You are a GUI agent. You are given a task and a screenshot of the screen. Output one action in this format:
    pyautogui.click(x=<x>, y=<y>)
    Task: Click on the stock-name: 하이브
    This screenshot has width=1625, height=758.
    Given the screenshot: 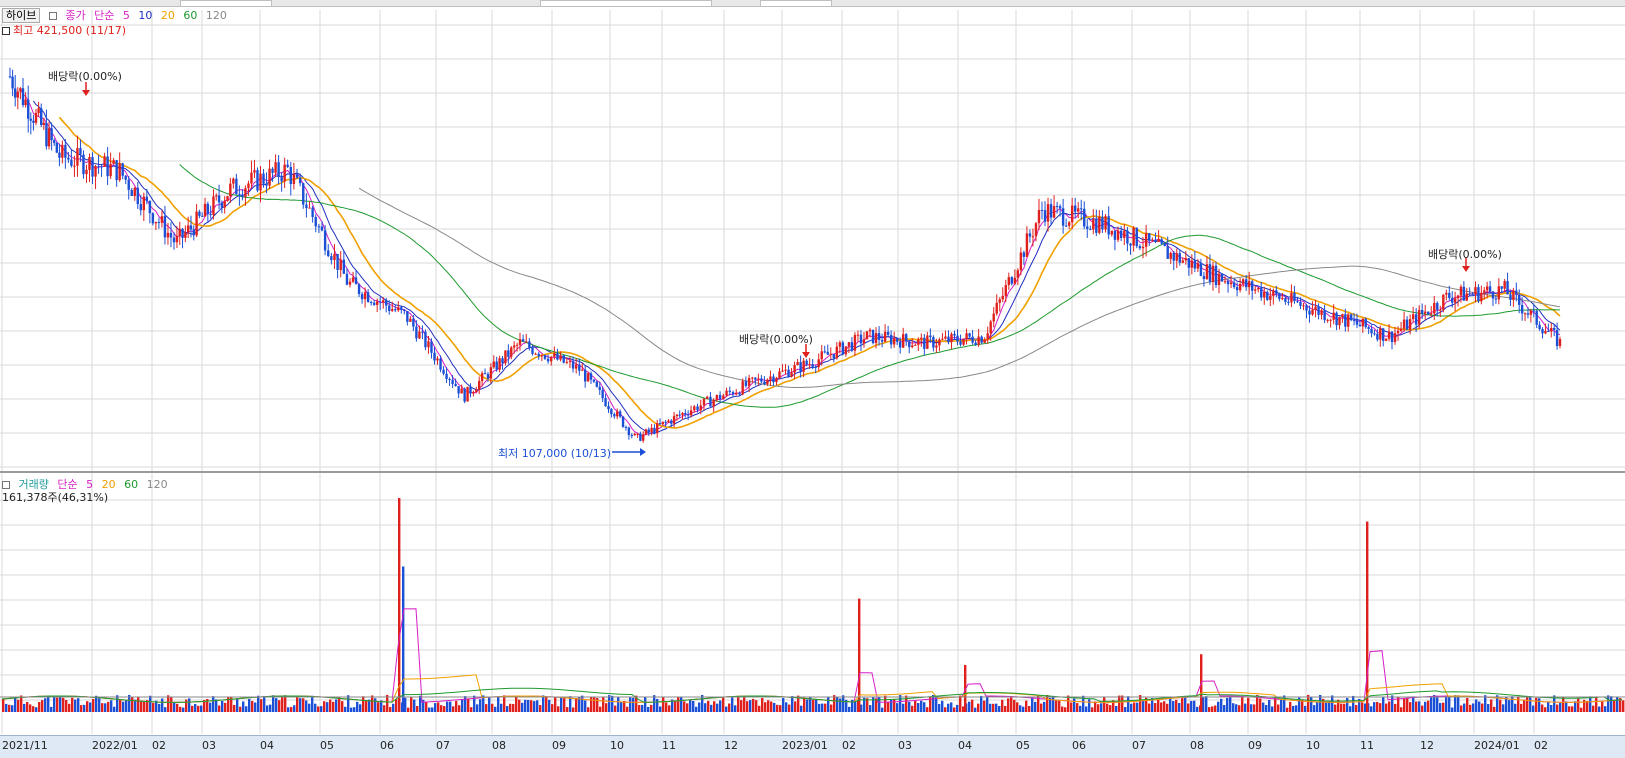 What is the action you would take?
    pyautogui.click(x=21, y=15)
    